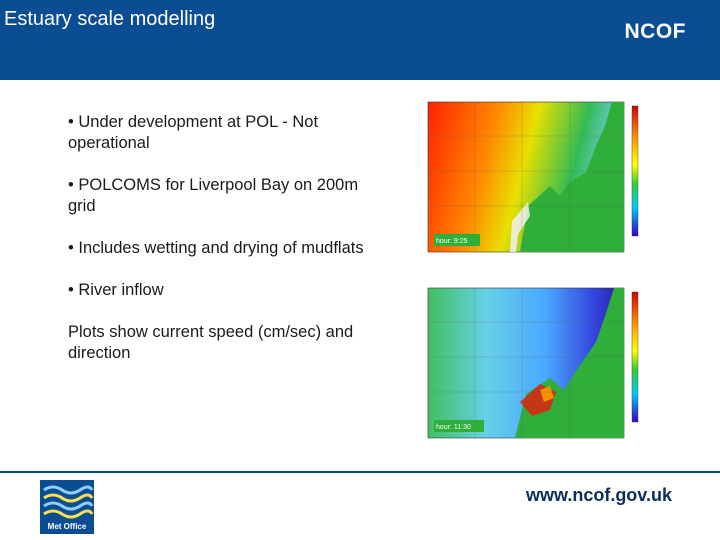 The height and width of the screenshot is (540, 720). I want to click on slide-title: Estuary scale modelling, so click(110, 19).